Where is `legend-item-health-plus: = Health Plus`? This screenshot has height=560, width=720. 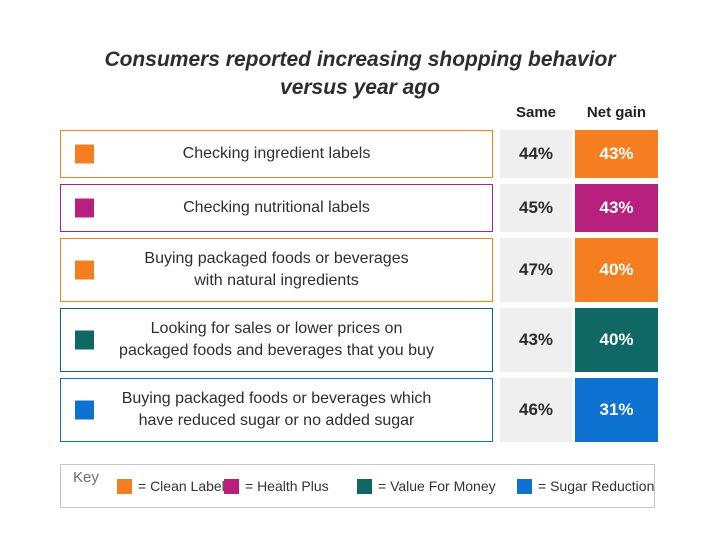 legend-item-health-plus: = Health Plus is located at coordinates (276, 486).